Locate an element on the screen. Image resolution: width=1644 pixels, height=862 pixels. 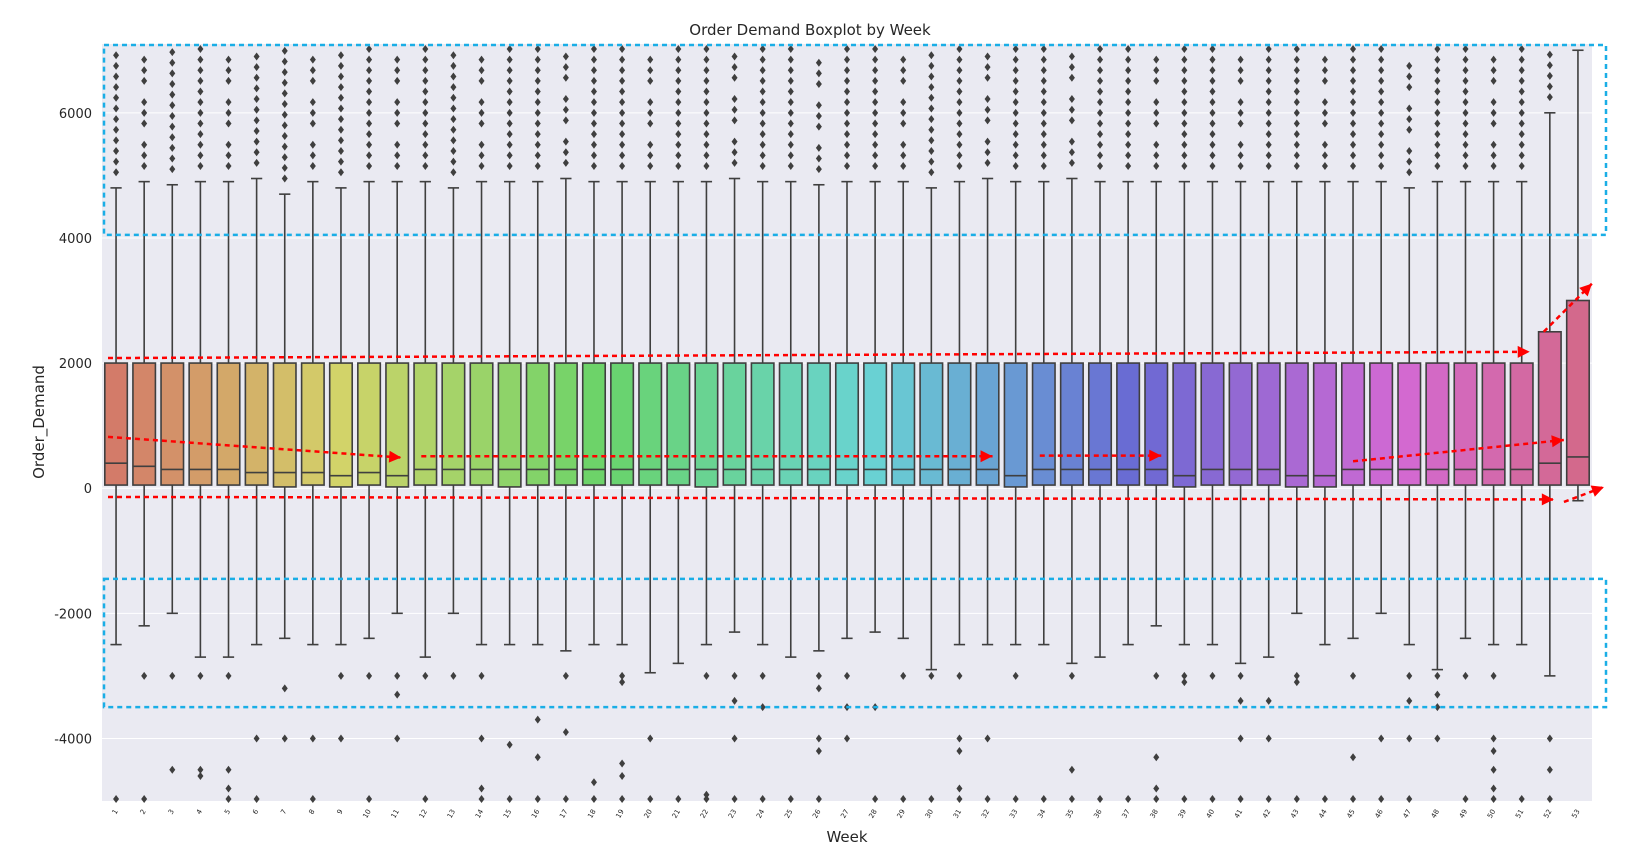
x-tick-label: 46 is located at coordinates (1379, 814).